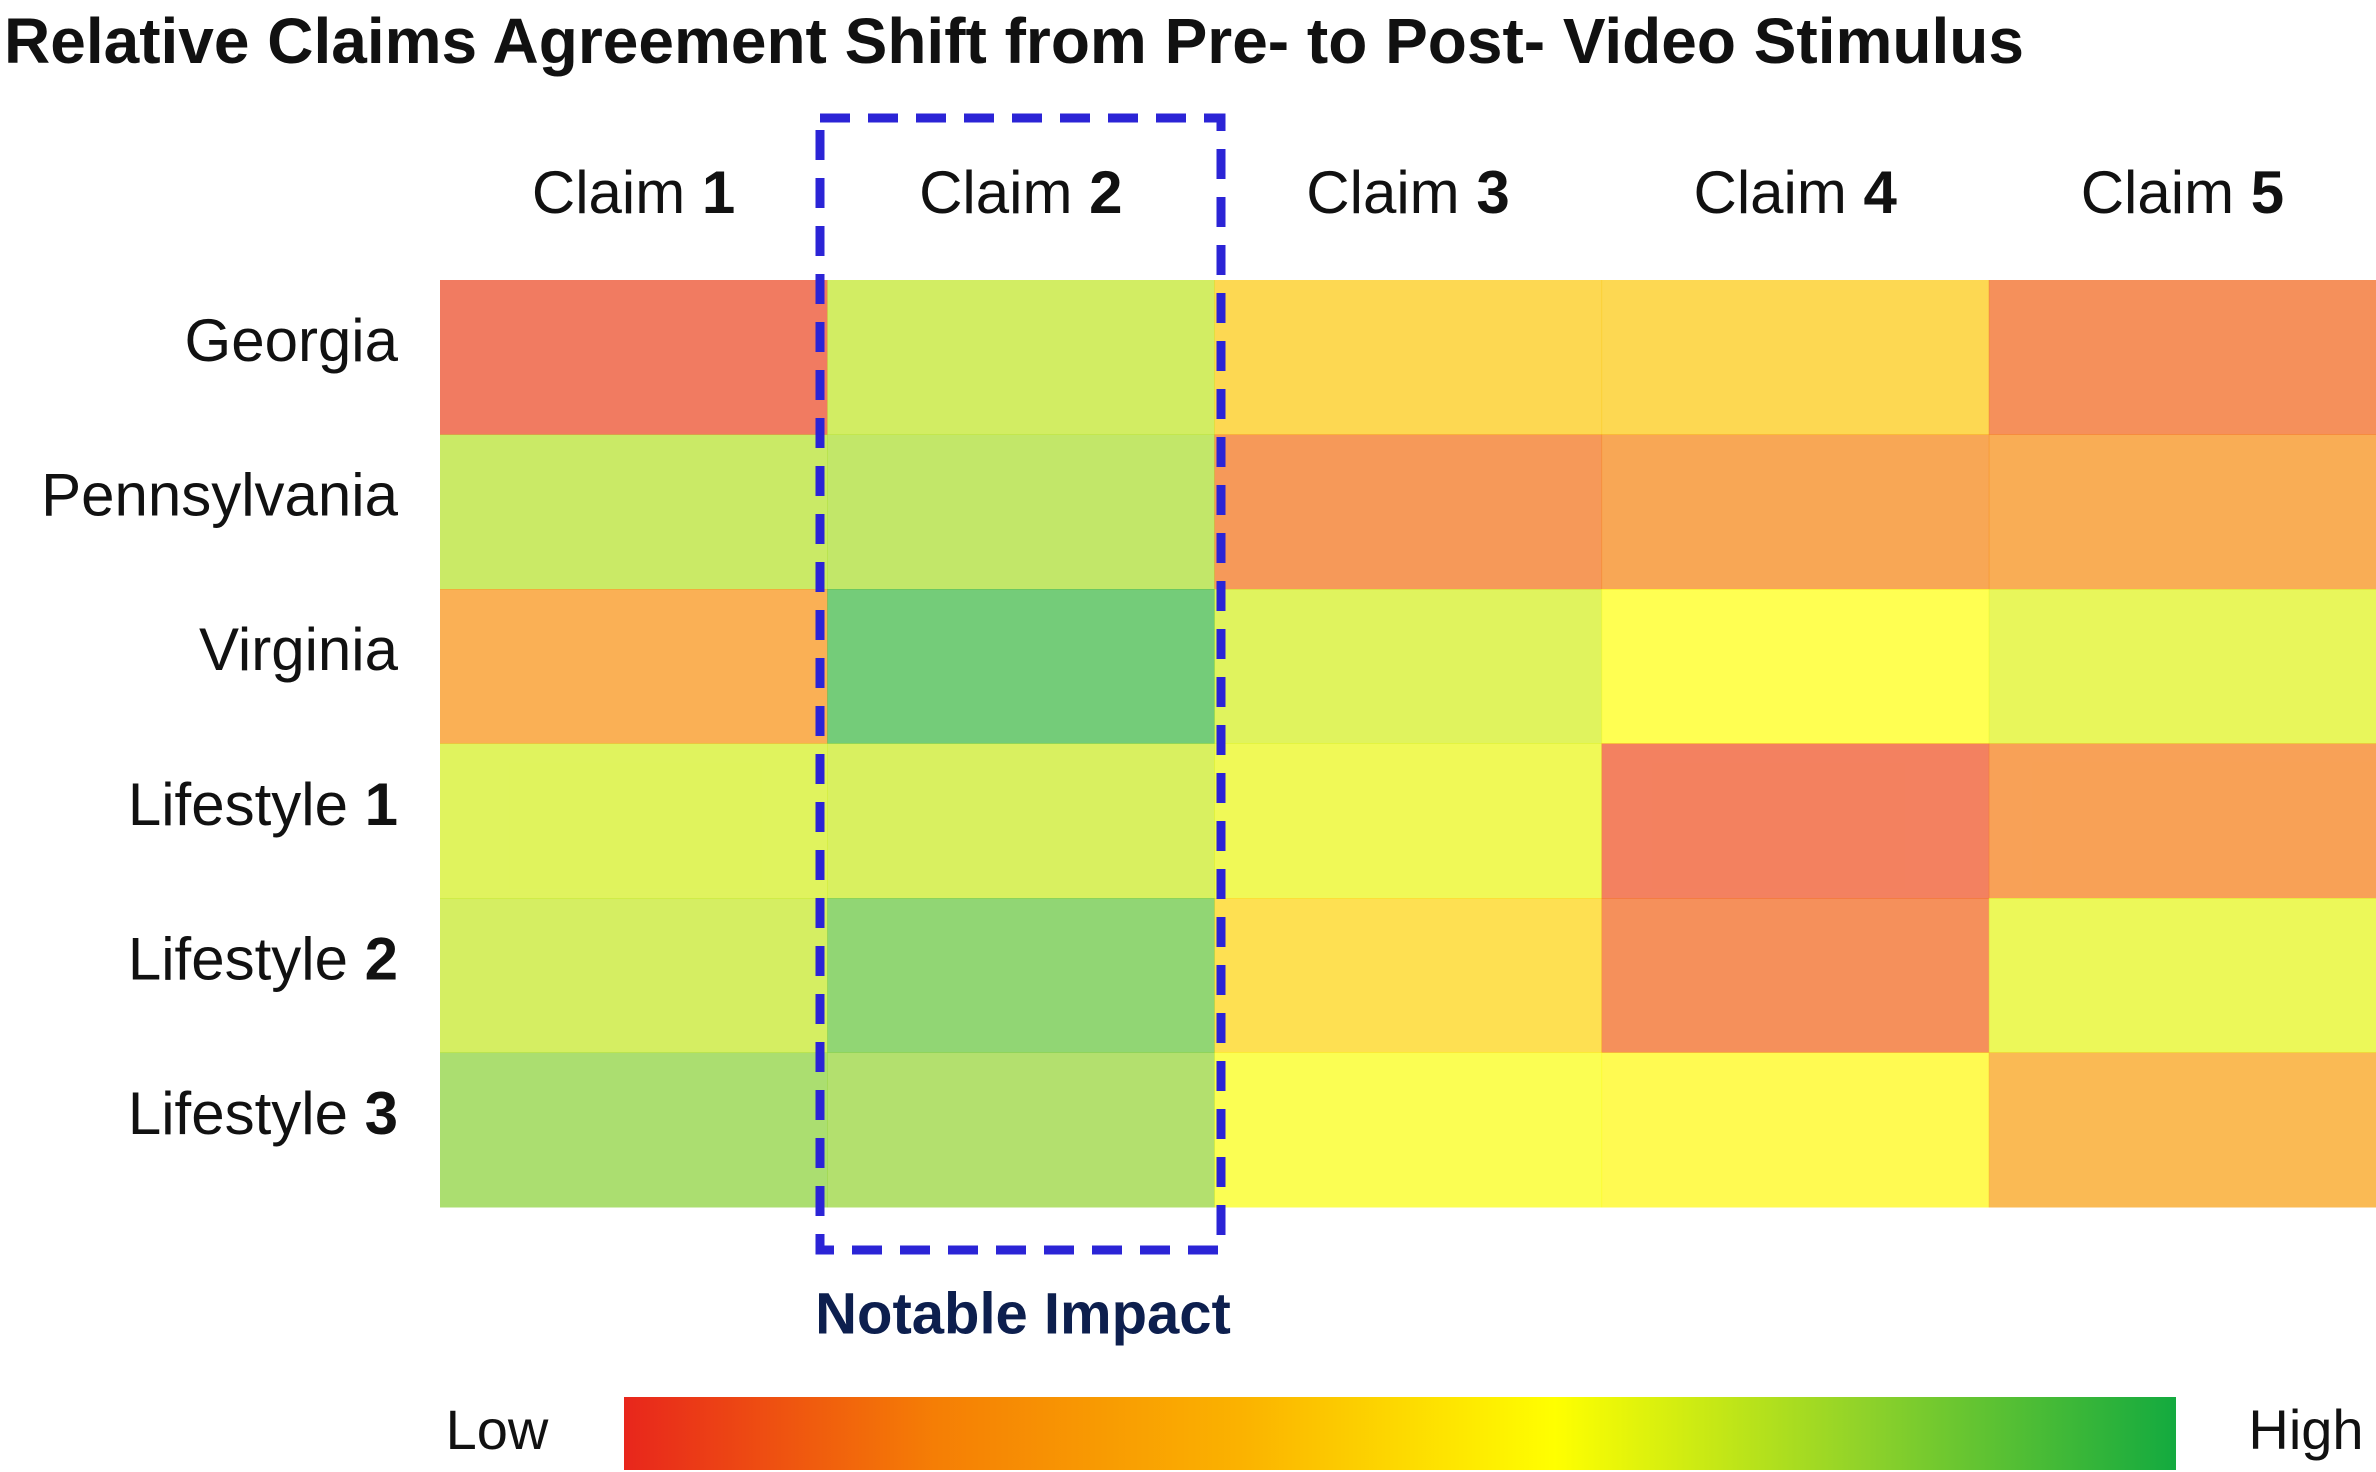  What do you see at coordinates (1023, 1313) in the screenshot?
I see `annotation: Notable Impact` at bounding box center [1023, 1313].